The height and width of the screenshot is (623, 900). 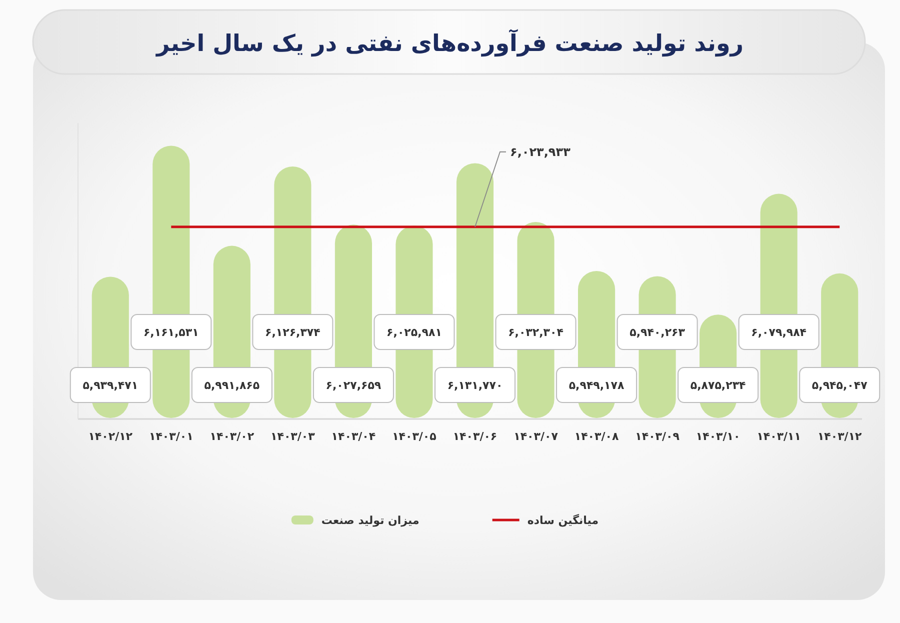 I want to click on data-label: ۶,۰۲۷,۶۵۹, so click(x=354, y=385).